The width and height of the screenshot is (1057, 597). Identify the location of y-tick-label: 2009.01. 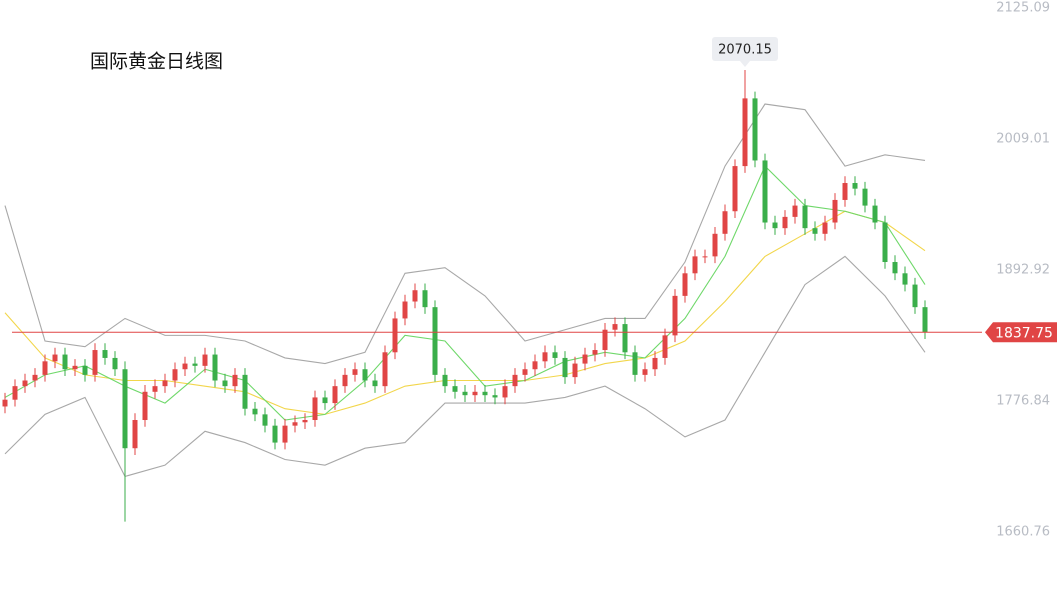
(1023, 138).